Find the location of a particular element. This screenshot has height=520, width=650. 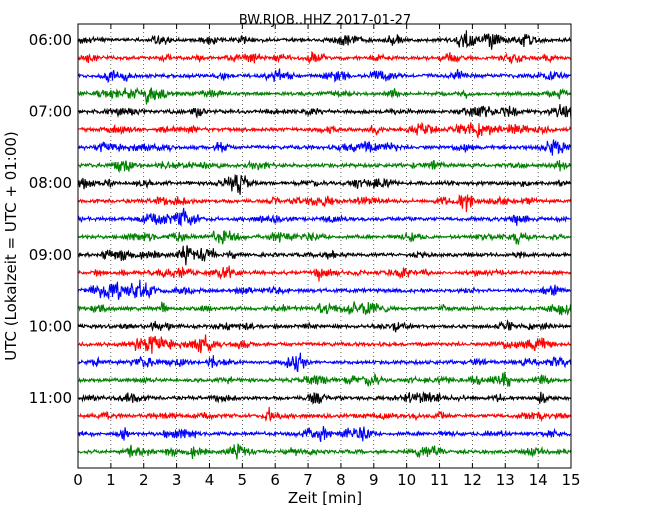

x-tick-label: 3 is located at coordinates (177, 480).